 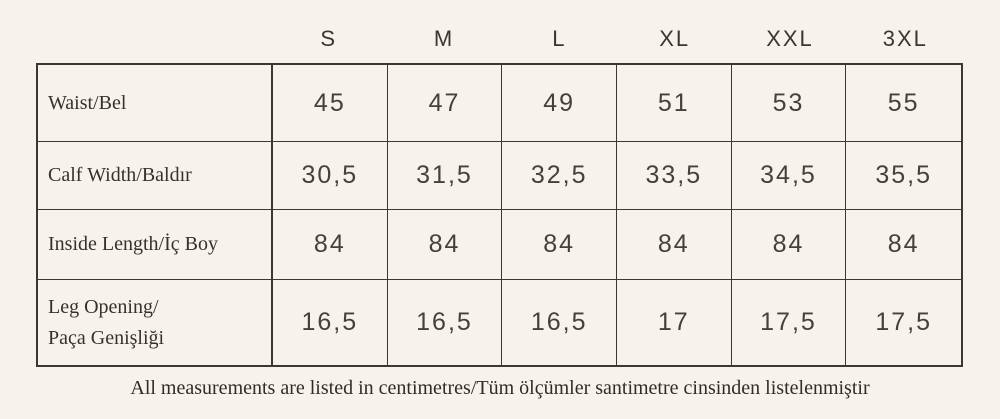 What do you see at coordinates (559, 103) in the screenshot?
I see `waist-value-l: 49` at bounding box center [559, 103].